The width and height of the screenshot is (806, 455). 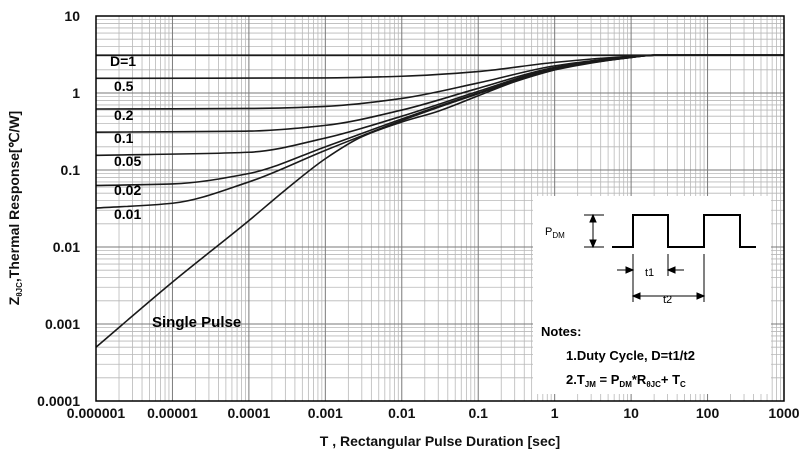 What do you see at coordinates (630, 355) in the screenshot?
I see `note-1: 1.Duty Cycle, D=t1/t2` at bounding box center [630, 355].